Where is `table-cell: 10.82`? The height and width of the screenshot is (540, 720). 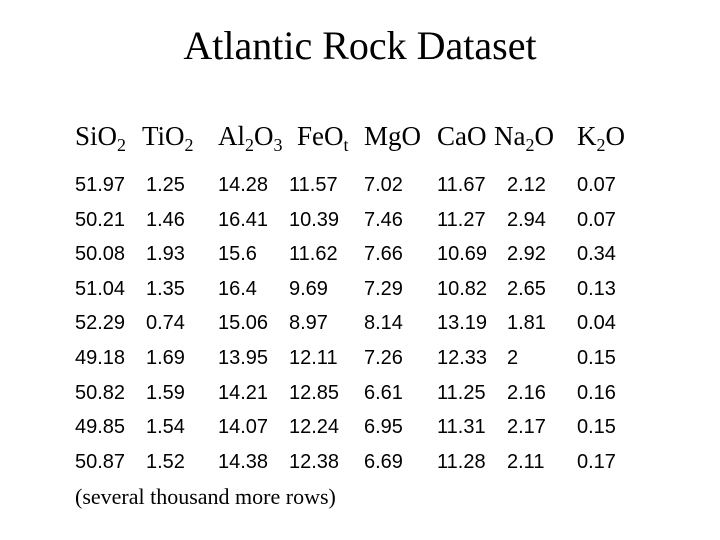 table-cell: 10.82 is located at coordinates (462, 288).